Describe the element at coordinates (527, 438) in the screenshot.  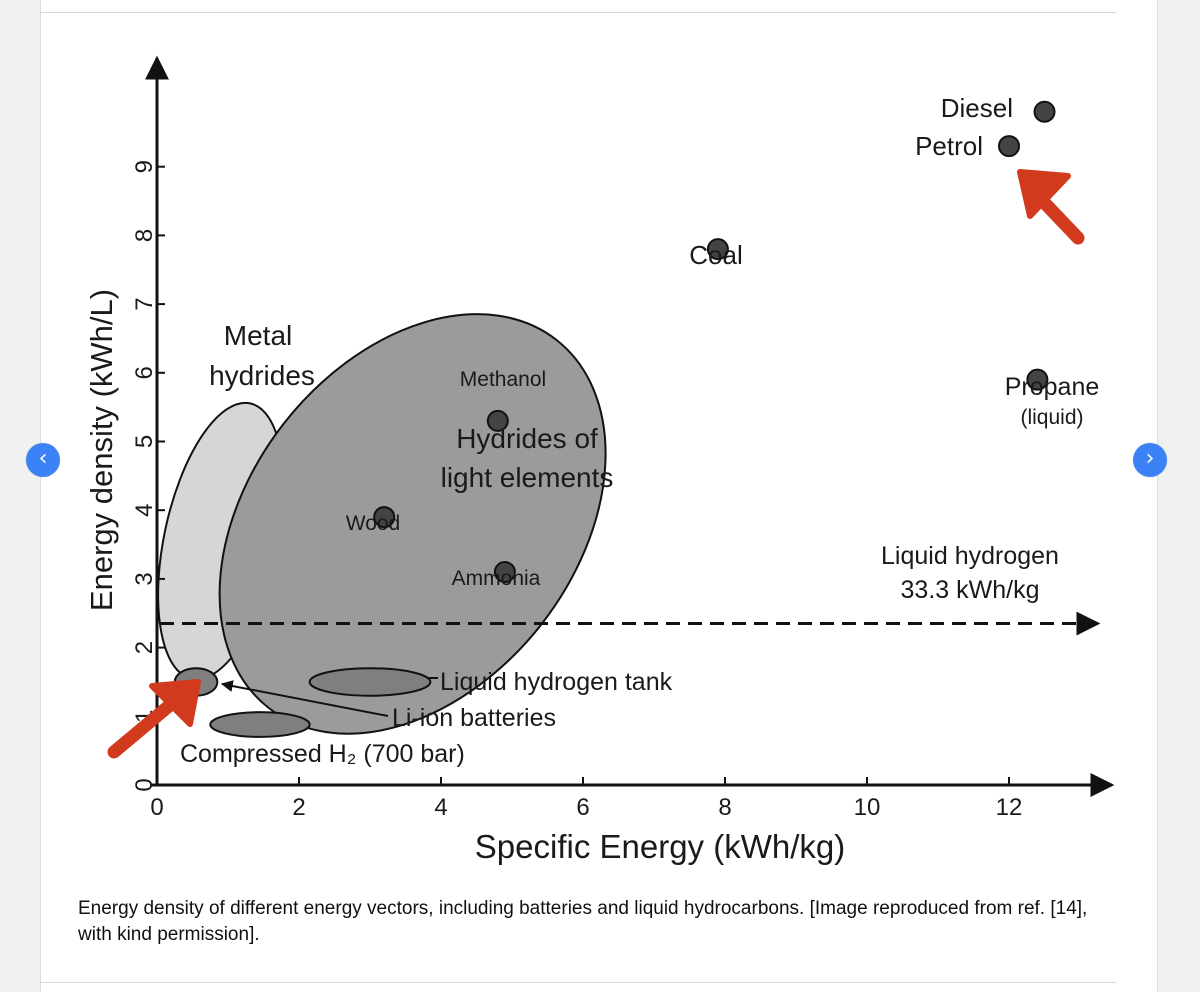
I see `label-hydrides-line1: Hydrides of` at that location.